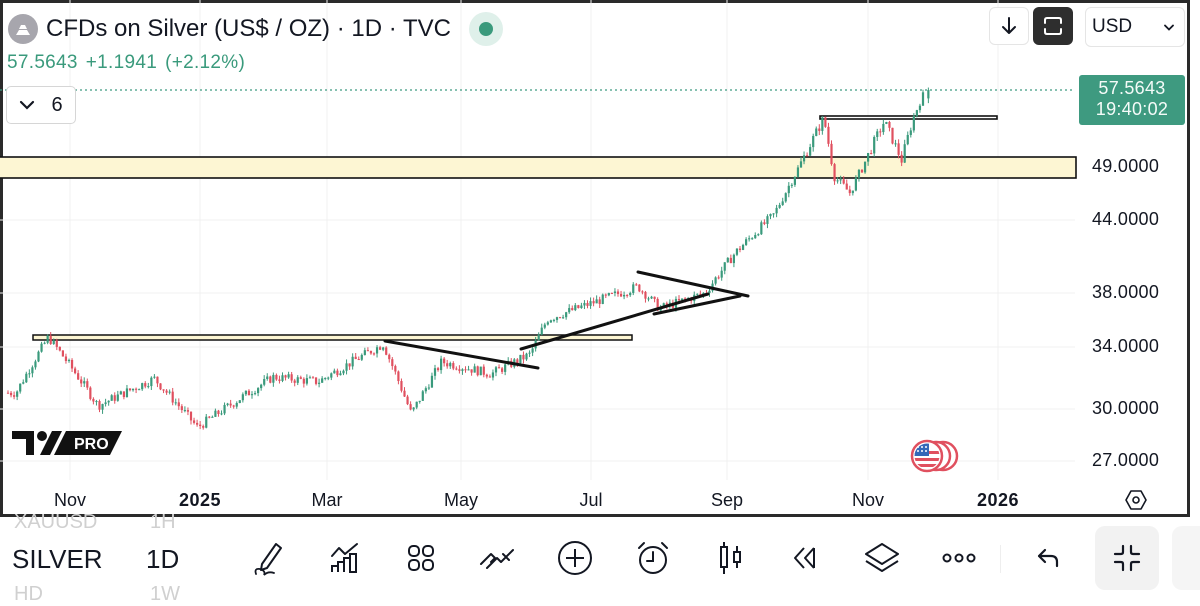 This screenshot has height=606, width=1200. Describe the element at coordinates (41, 105) in the screenshot. I see `indicators-toggle-button: 6` at that location.